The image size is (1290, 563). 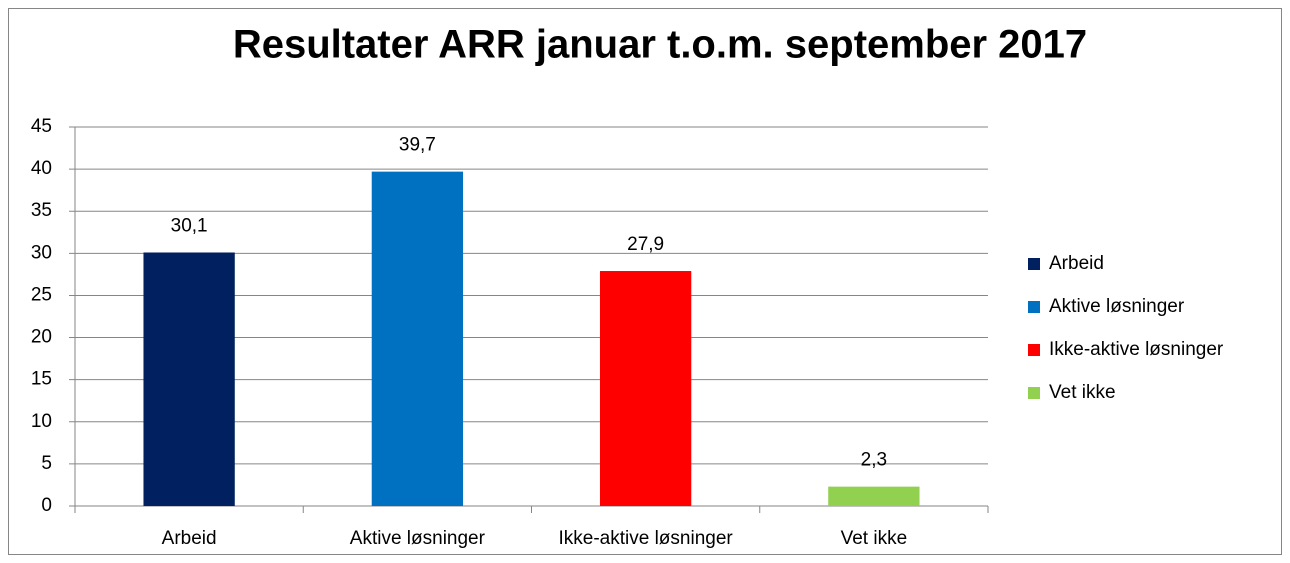 What do you see at coordinates (41, 294) in the screenshot?
I see `y-tick-label: 25` at bounding box center [41, 294].